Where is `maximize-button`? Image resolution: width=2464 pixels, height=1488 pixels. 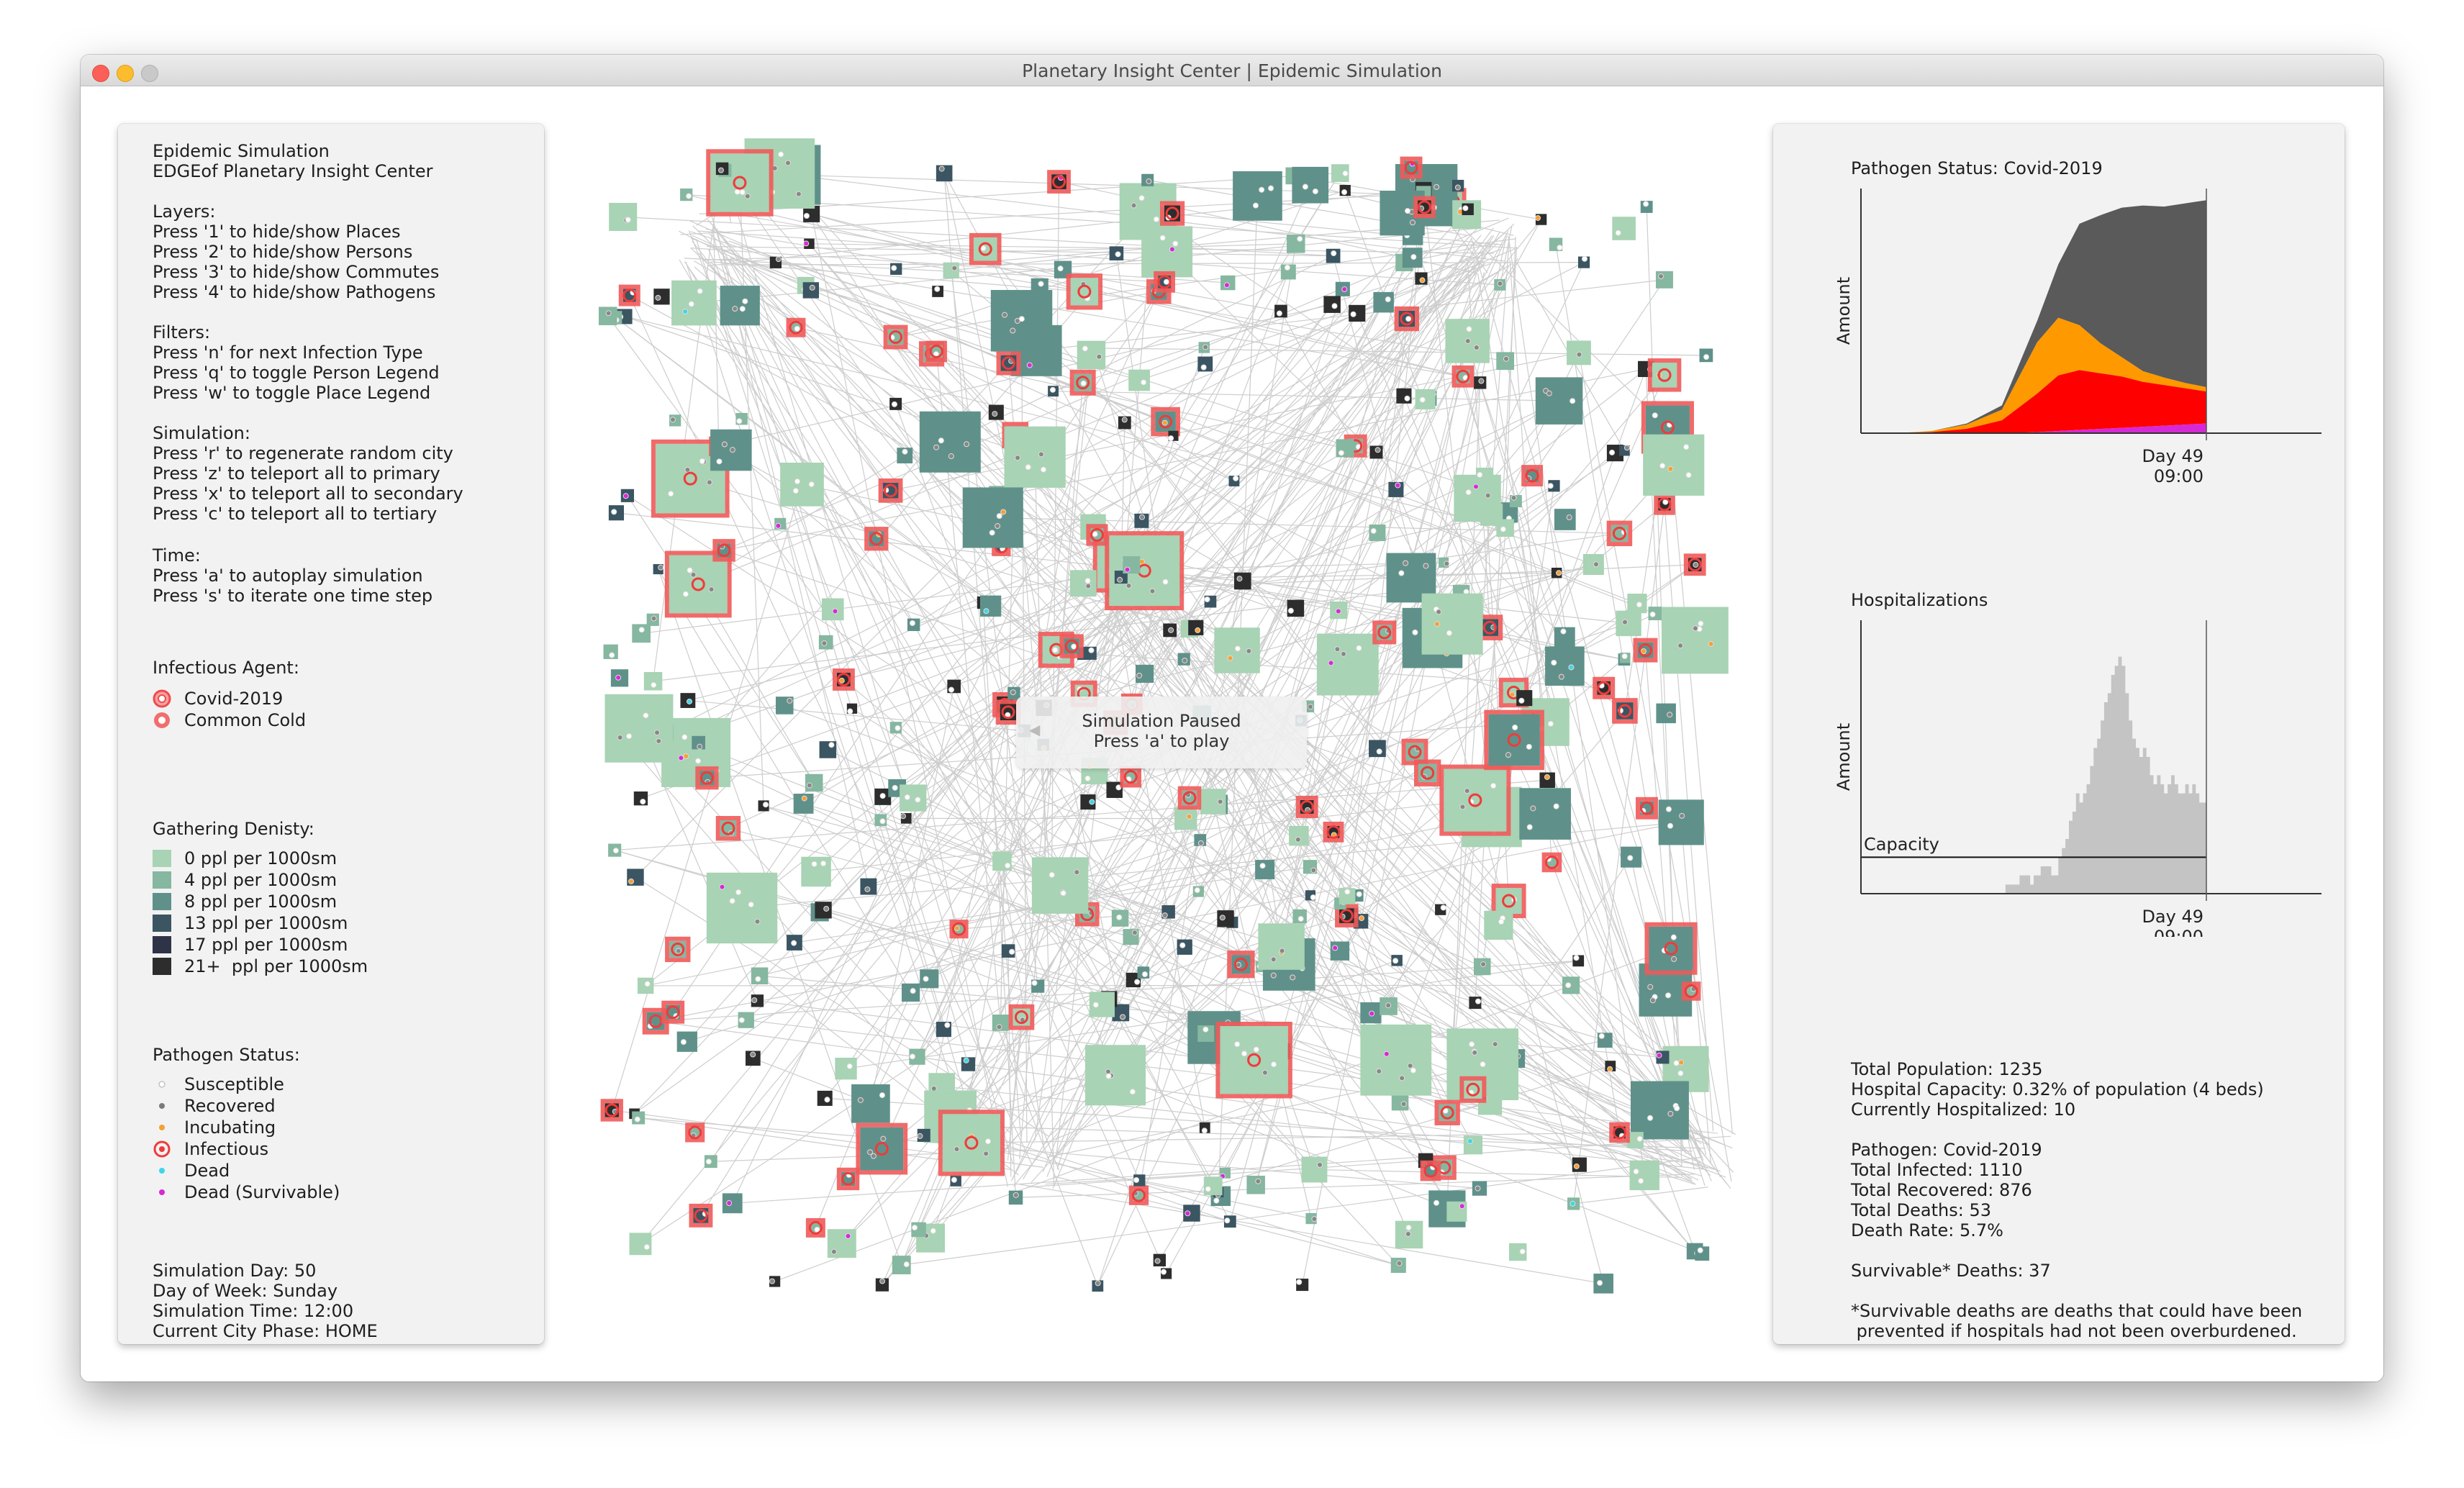
maximize-button is located at coordinates (149, 73).